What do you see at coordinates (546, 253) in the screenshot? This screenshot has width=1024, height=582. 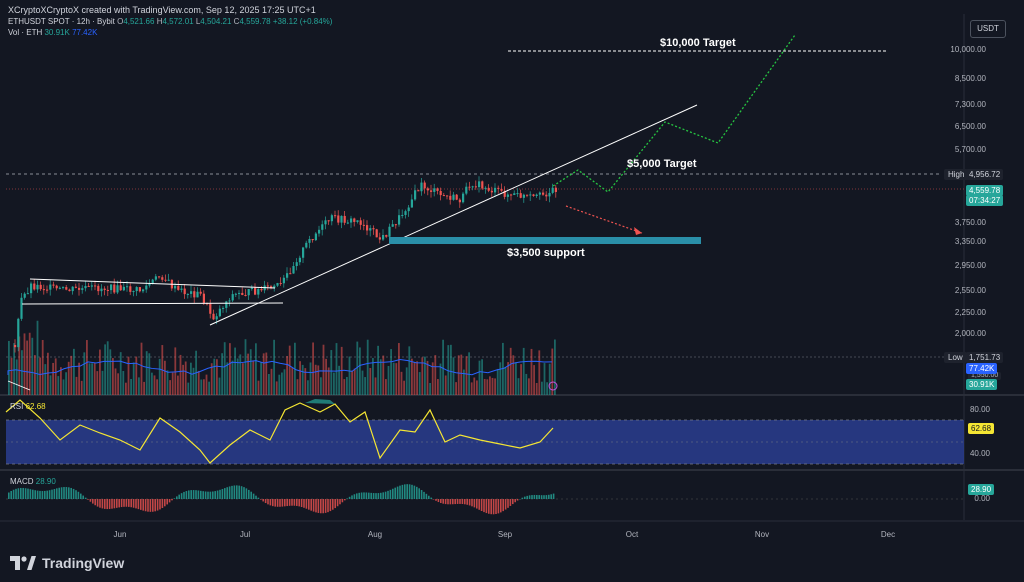 I see `support-3500-label: $3,500 support` at bounding box center [546, 253].